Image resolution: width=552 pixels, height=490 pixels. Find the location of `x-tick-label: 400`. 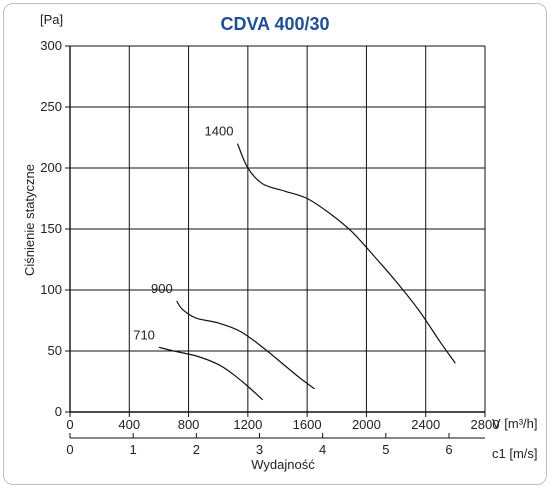

x-tick-label: 400 is located at coordinates (129, 424).